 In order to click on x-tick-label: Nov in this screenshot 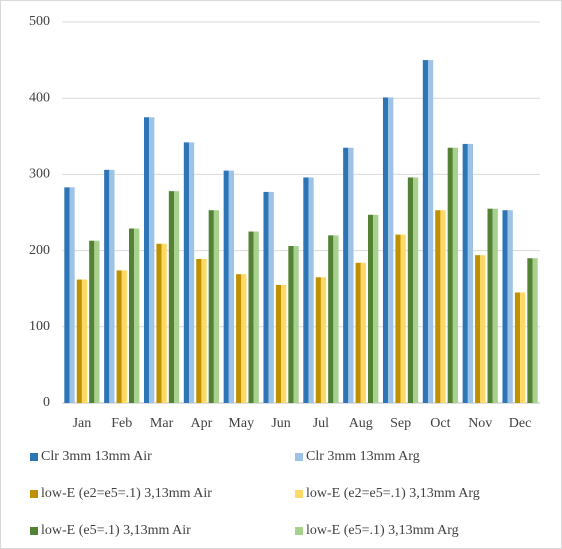, I will do `click(480, 423)`.